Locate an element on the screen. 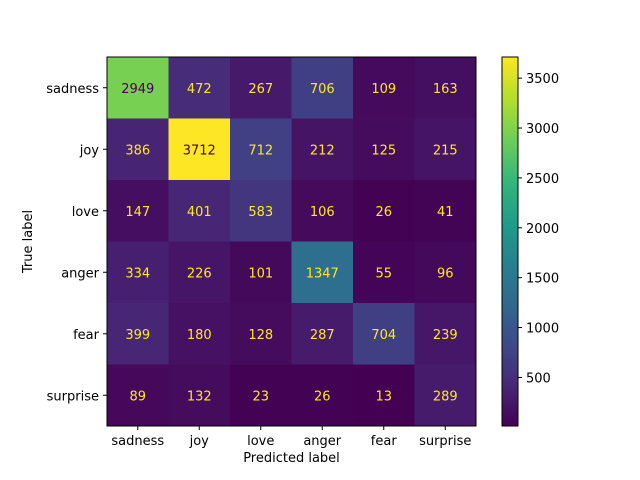 This screenshot has height=480, width=640. cell-value-label: 101 is located at coordinates (260, 273).